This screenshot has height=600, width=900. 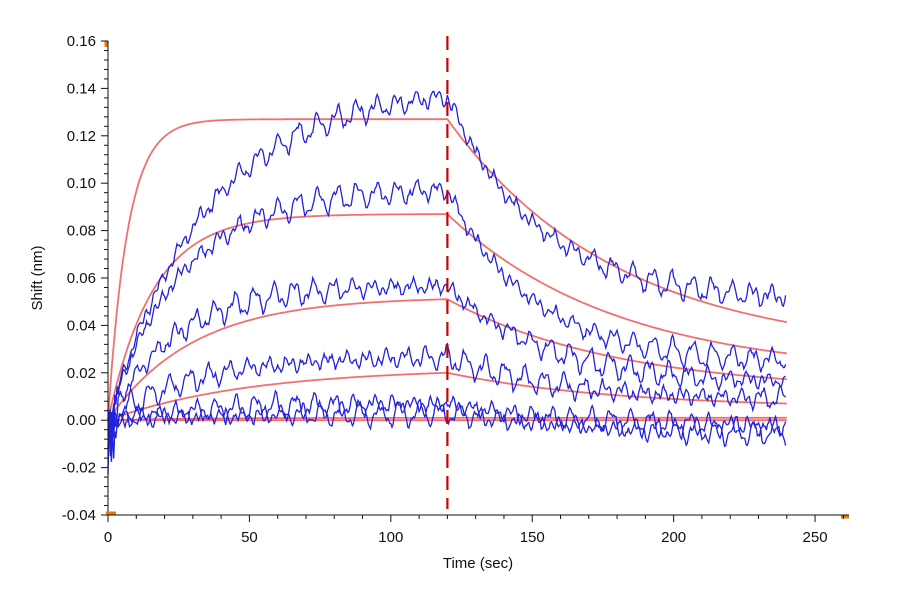 What do you see at coordinates (79, 468) in the screenshot?
I see `y-tick-label: -0.02` at bounding box center [79, 468].